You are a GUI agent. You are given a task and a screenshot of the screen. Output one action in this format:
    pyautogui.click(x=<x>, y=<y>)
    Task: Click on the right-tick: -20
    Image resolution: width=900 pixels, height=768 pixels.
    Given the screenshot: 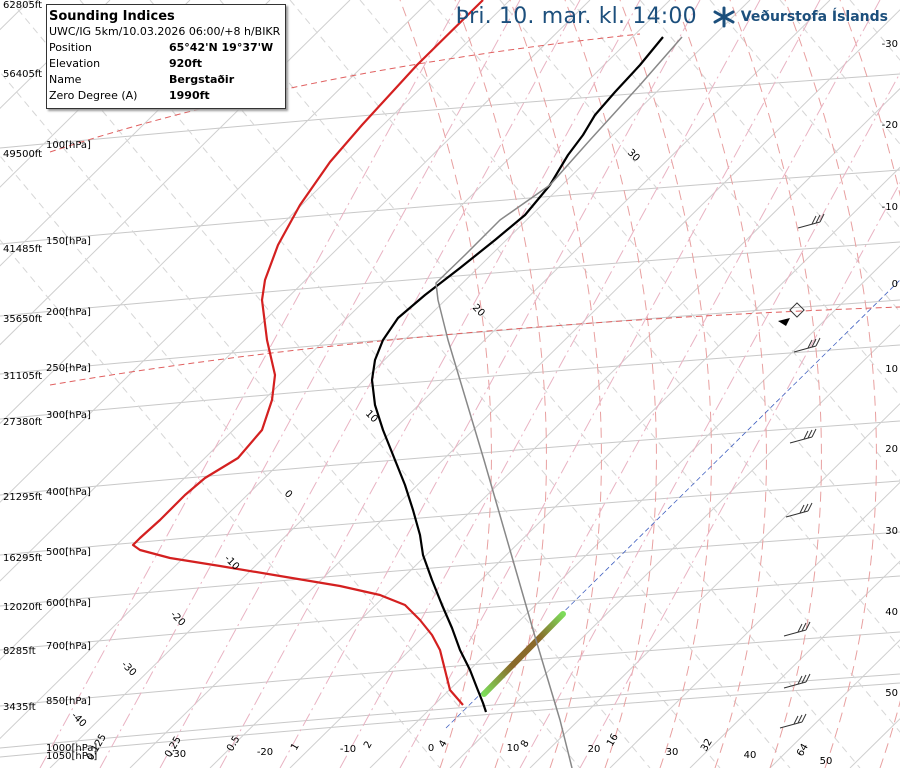 What is the action you would take?
    pyautogui.click(x=890, y=125)
    